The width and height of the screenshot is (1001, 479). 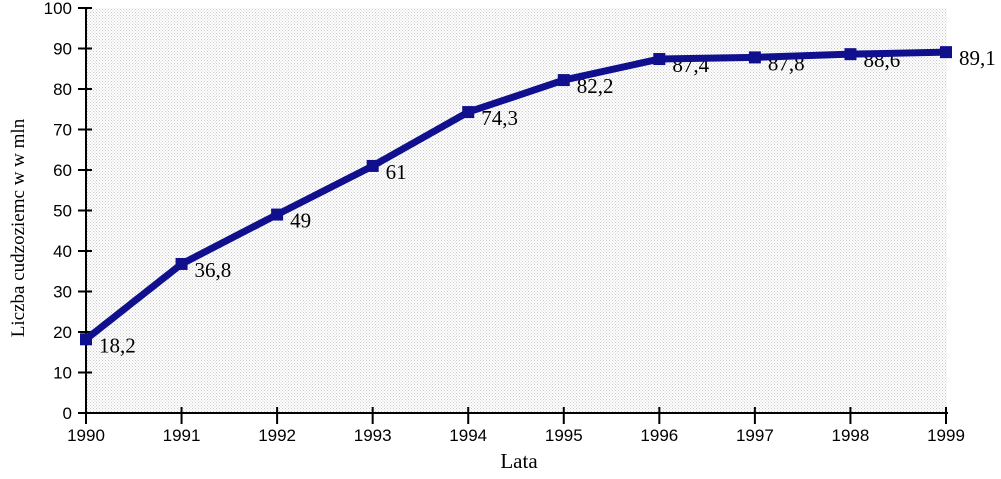 What do you see at coordinates (373, 435) in the screenshot?
I see `x-tick-label: 1993` at bounding box center [373, 435].